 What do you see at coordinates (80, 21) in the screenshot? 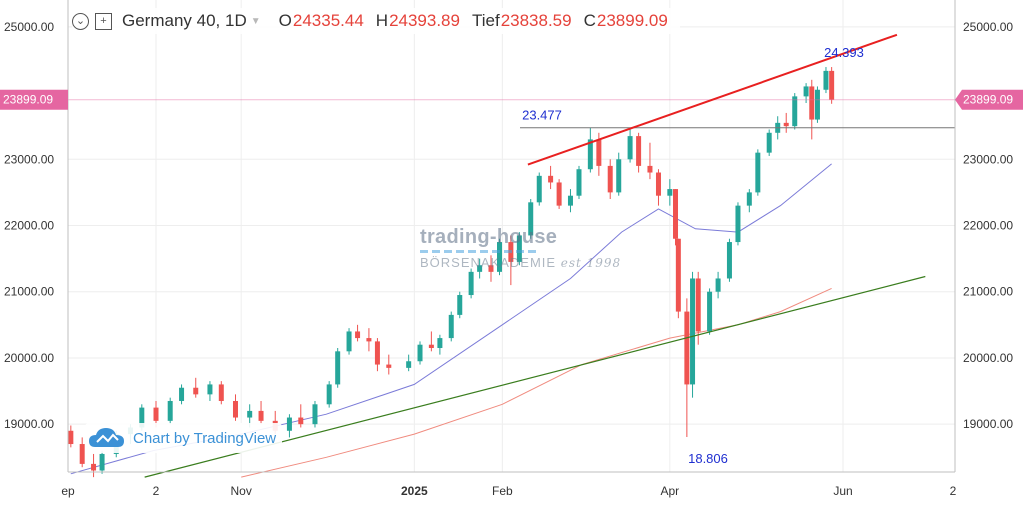
I see `chevron-down-circle-icon: ⌄` at bounding box center [80, 21].